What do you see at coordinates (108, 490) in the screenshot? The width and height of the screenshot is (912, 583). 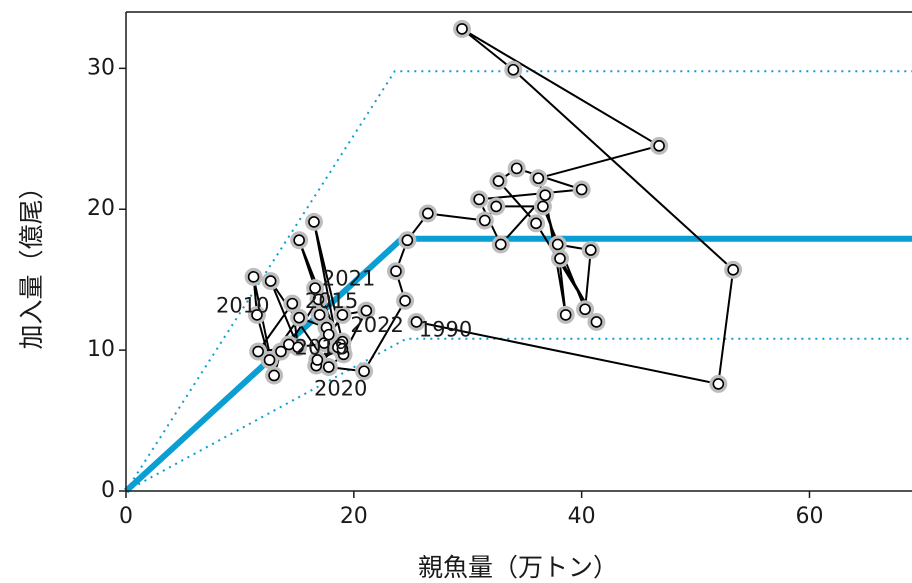 I see `y-tick-label-0: 0` at bounding box center [108, 490].